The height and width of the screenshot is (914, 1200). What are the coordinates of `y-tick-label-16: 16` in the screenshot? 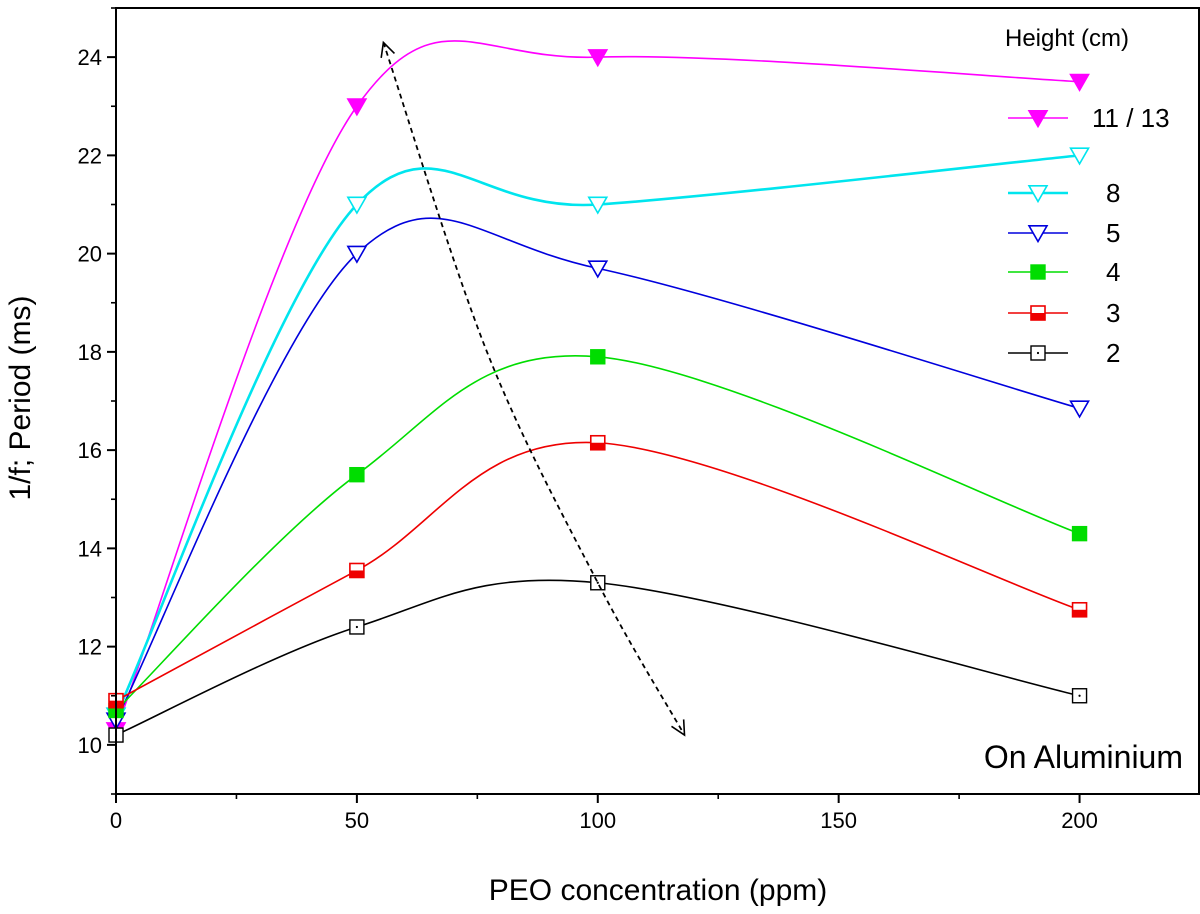 It's located at (90, 450).